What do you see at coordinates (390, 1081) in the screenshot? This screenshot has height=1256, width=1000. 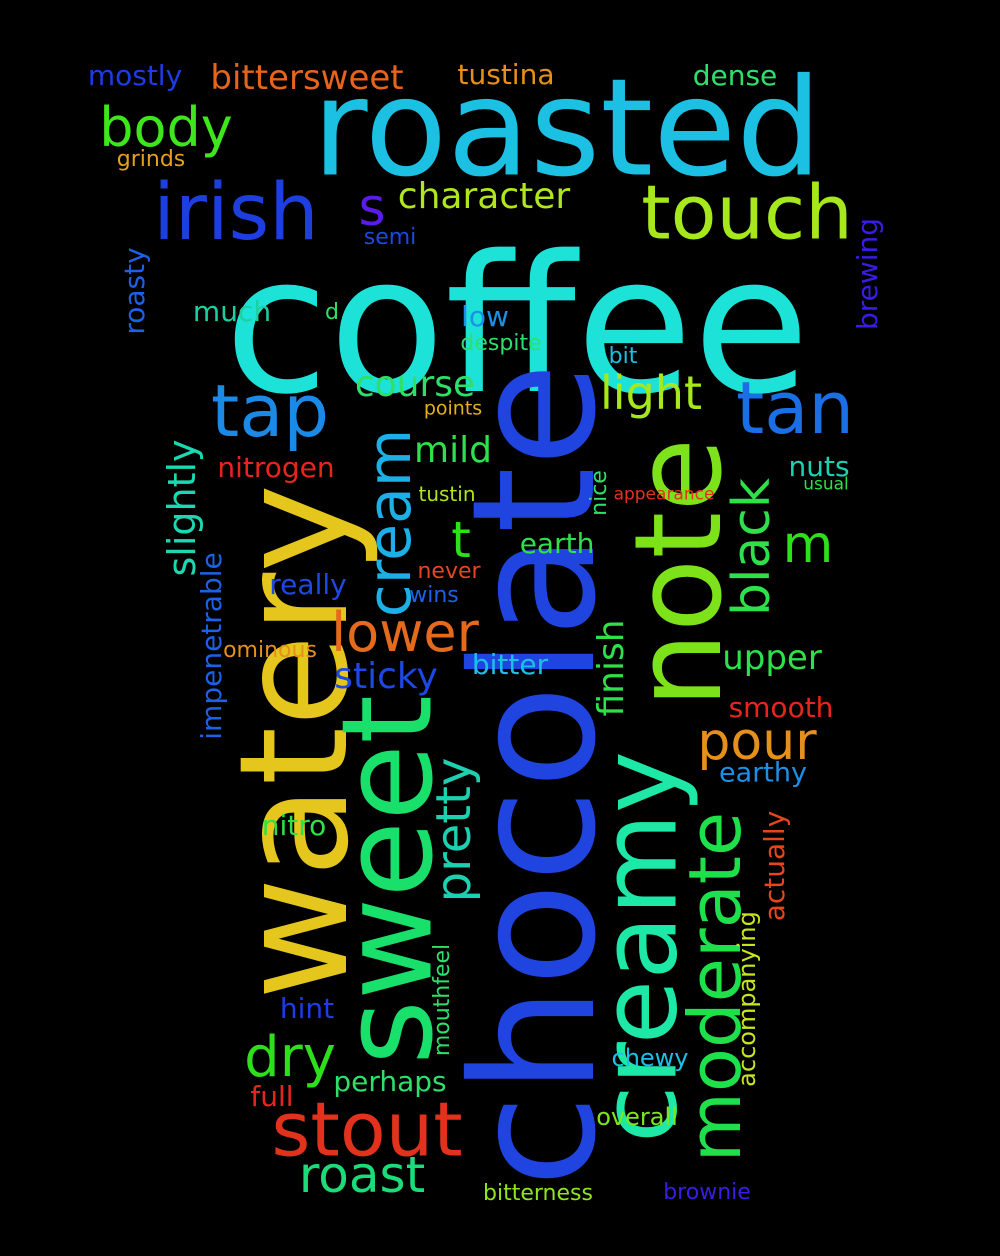 I see `word: perhaps` at bounding box center [390, 1081].